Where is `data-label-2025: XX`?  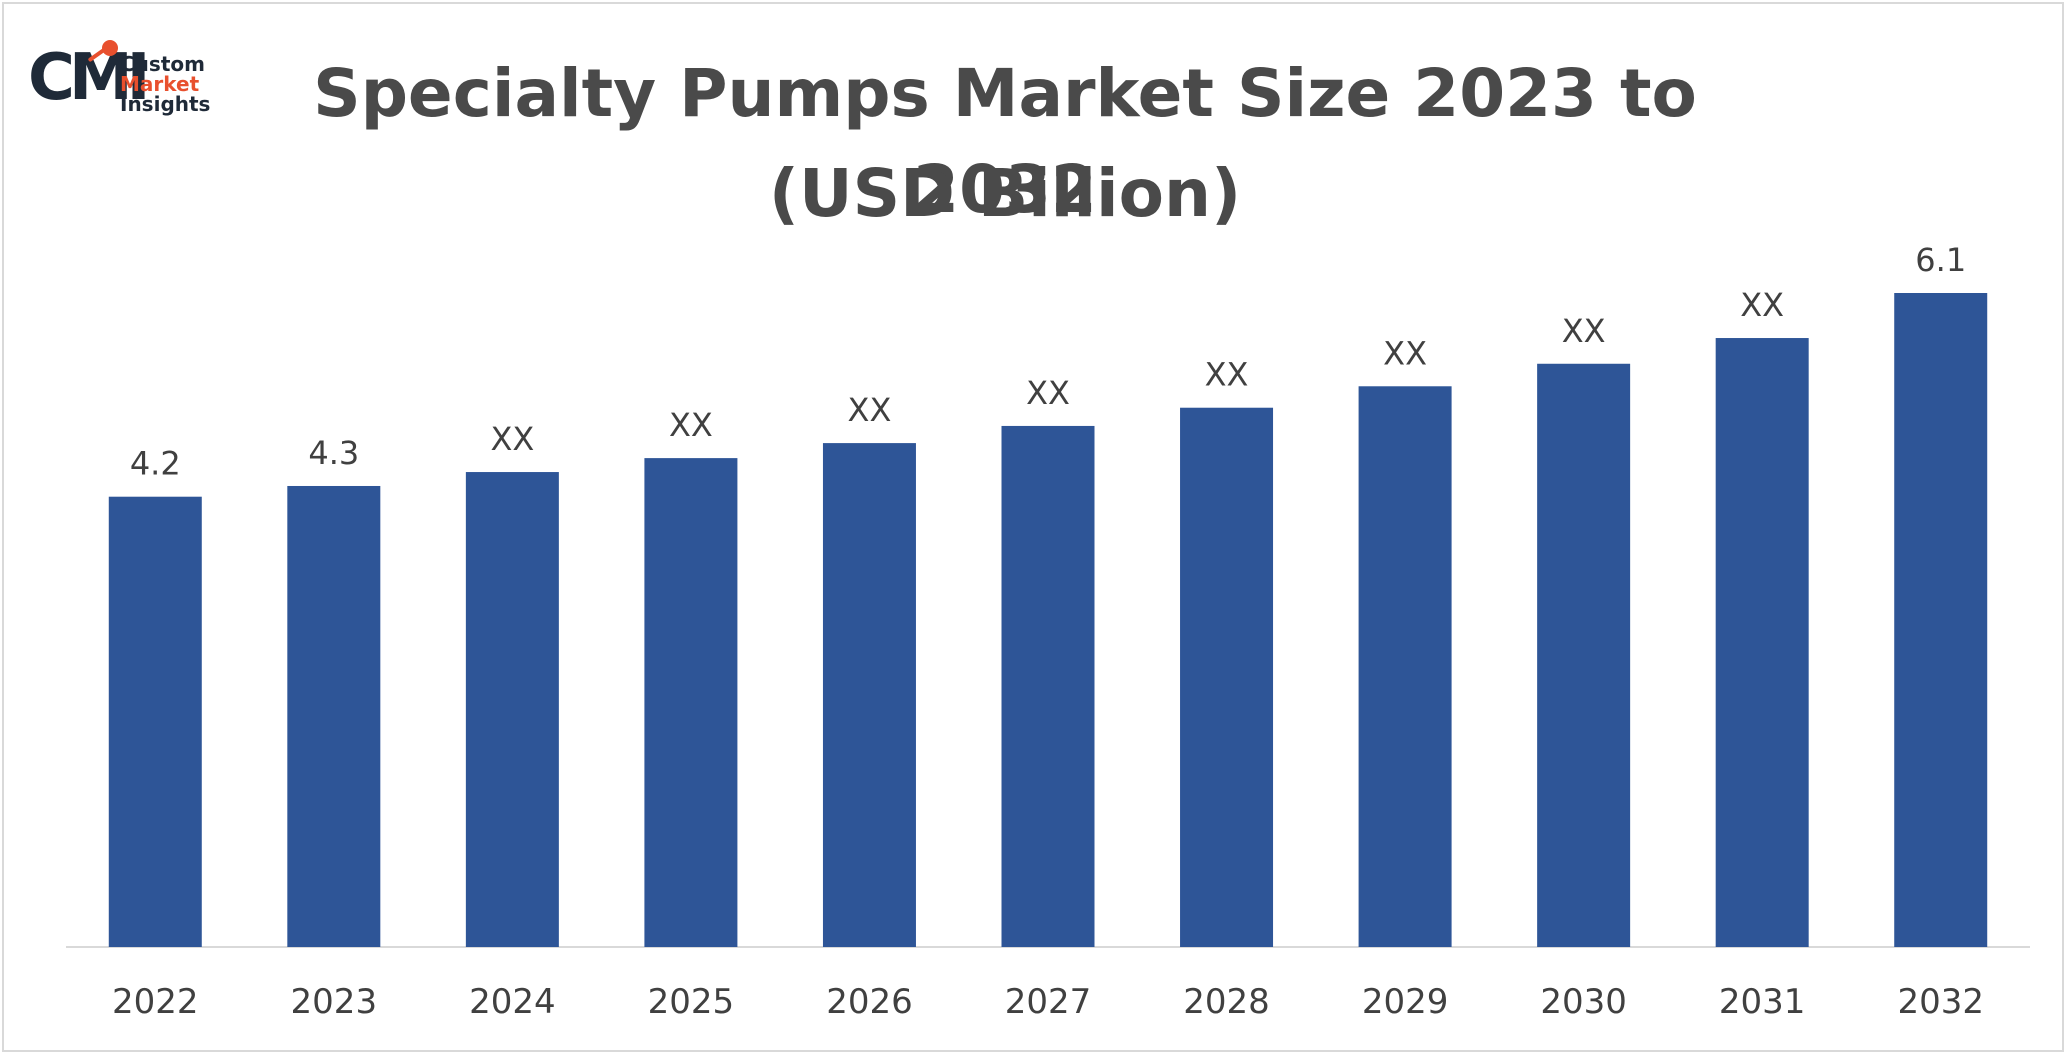 data-label-2025: XX is located at coordinates (691, 425).